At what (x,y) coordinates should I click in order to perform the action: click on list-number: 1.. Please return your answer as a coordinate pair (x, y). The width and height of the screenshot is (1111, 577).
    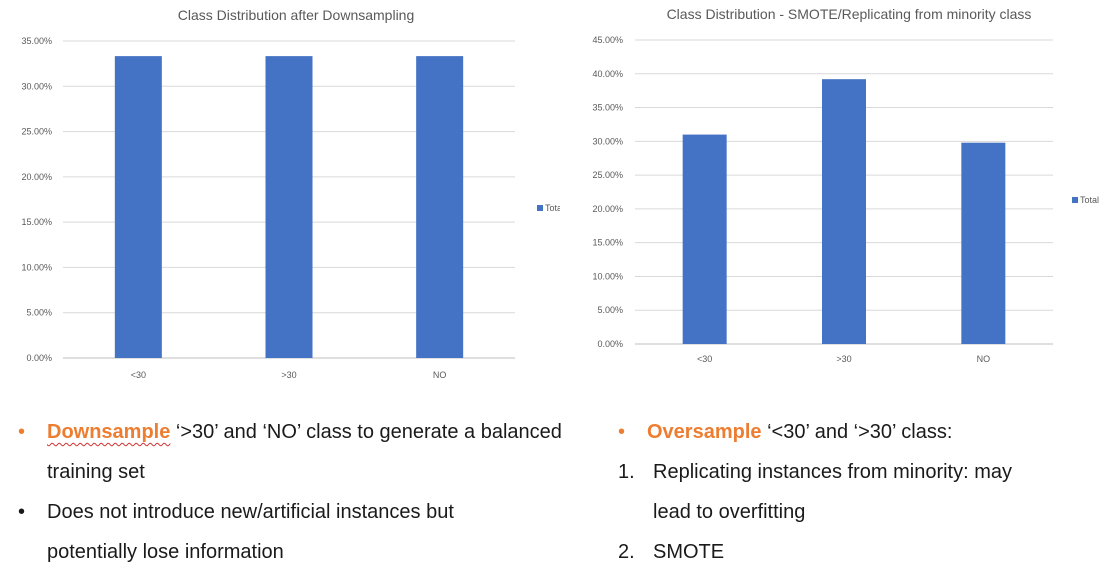
    Looking at the image, I should click on (626, 472).